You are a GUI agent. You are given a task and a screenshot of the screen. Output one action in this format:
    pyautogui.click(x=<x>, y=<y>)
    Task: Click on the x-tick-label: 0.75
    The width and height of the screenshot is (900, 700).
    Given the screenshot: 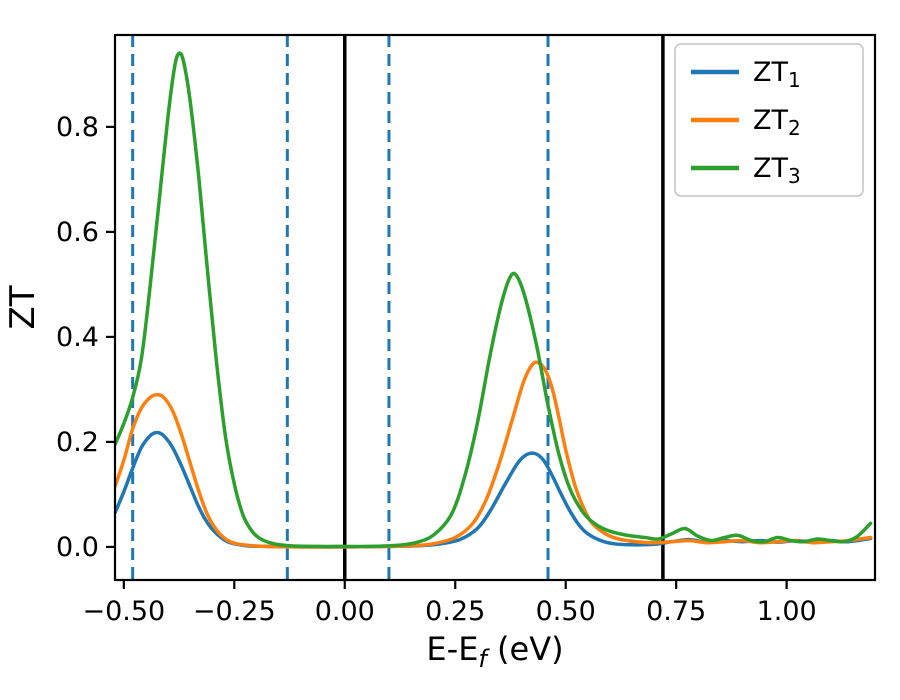 What is the action you would take?
    pyautogui.click(x=676, y=611)
    